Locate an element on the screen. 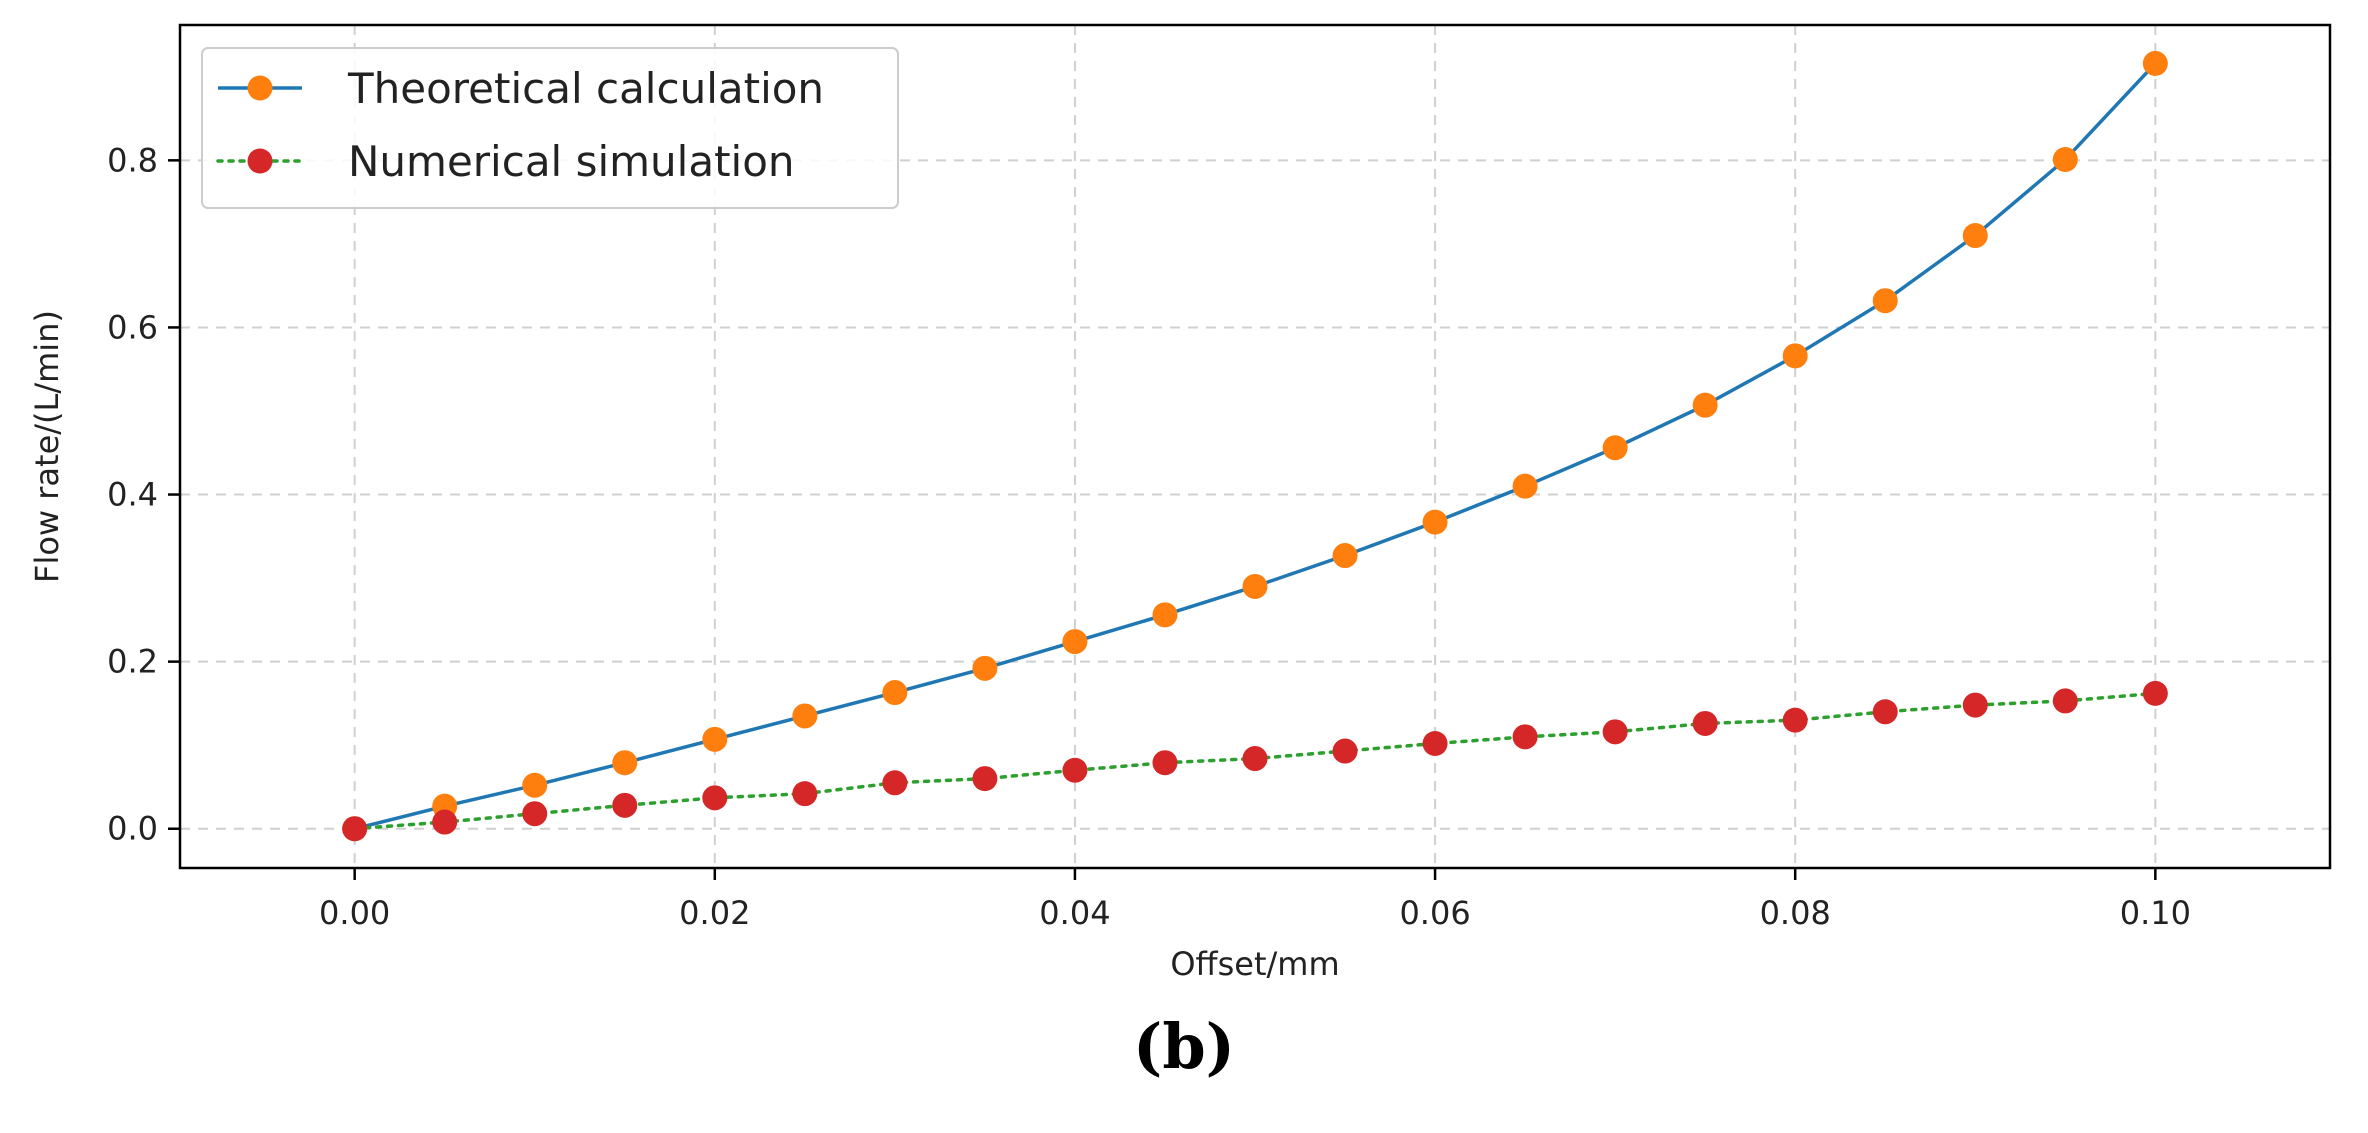  figure-caption: (b) is located at coordinates (1184, 1046).